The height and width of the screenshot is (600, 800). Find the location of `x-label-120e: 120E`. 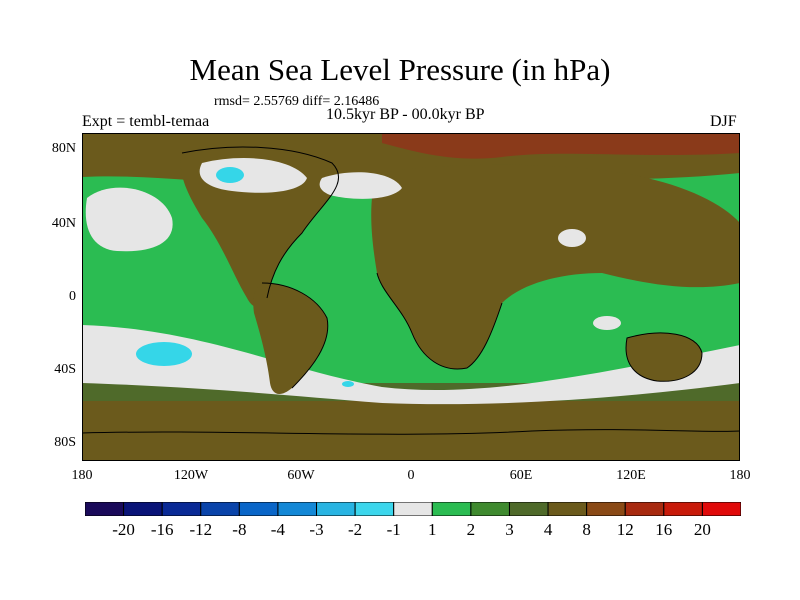

x-label-120e: 120E is located at coordinates (631, 475).